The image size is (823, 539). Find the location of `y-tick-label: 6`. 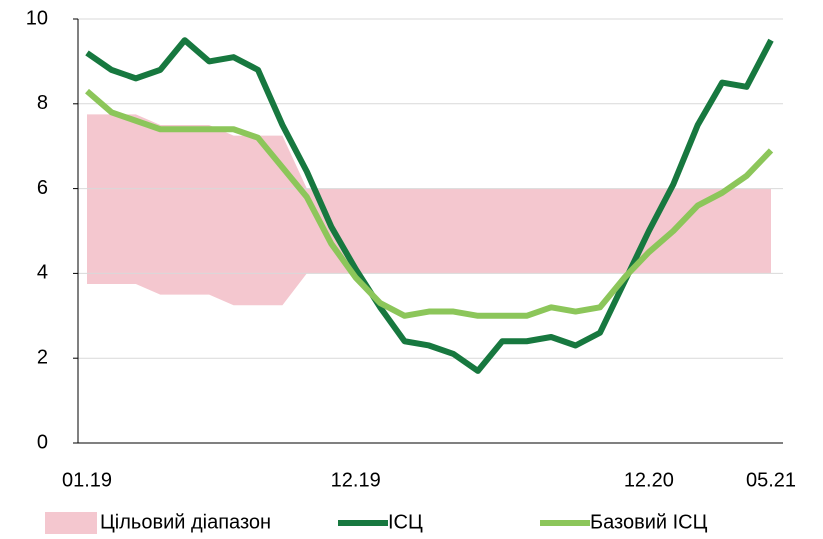

y-tick-label: 6 is located at coordinates (42, 188).